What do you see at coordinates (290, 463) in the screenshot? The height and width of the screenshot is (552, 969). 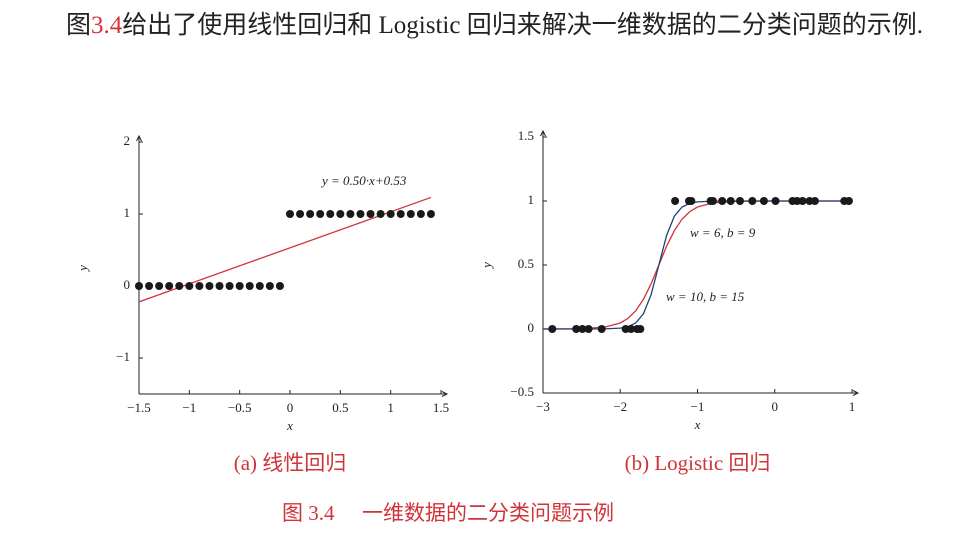 I see `subcaption: (a) 线性回归` at bounding box center [290, 463].